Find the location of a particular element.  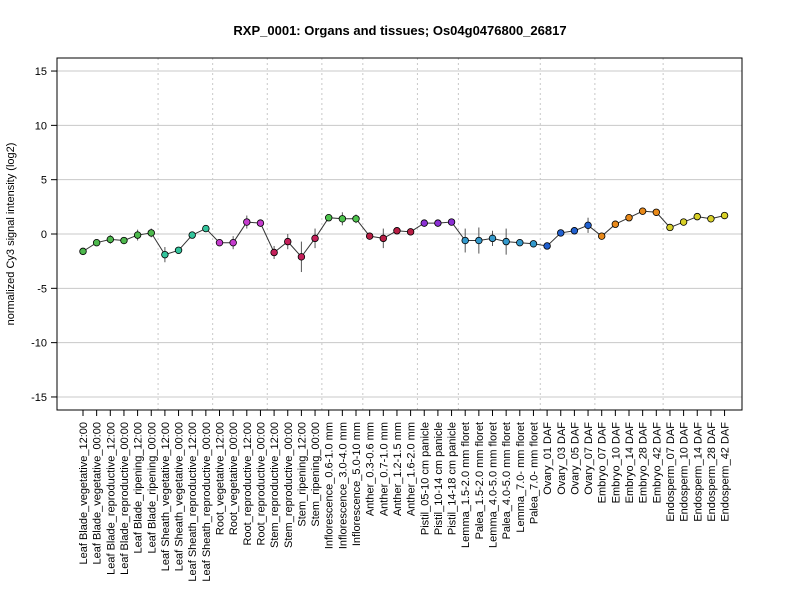

y-axis: -15 -10 -5 0 5 10 15 is located at coordinates (44, 235).